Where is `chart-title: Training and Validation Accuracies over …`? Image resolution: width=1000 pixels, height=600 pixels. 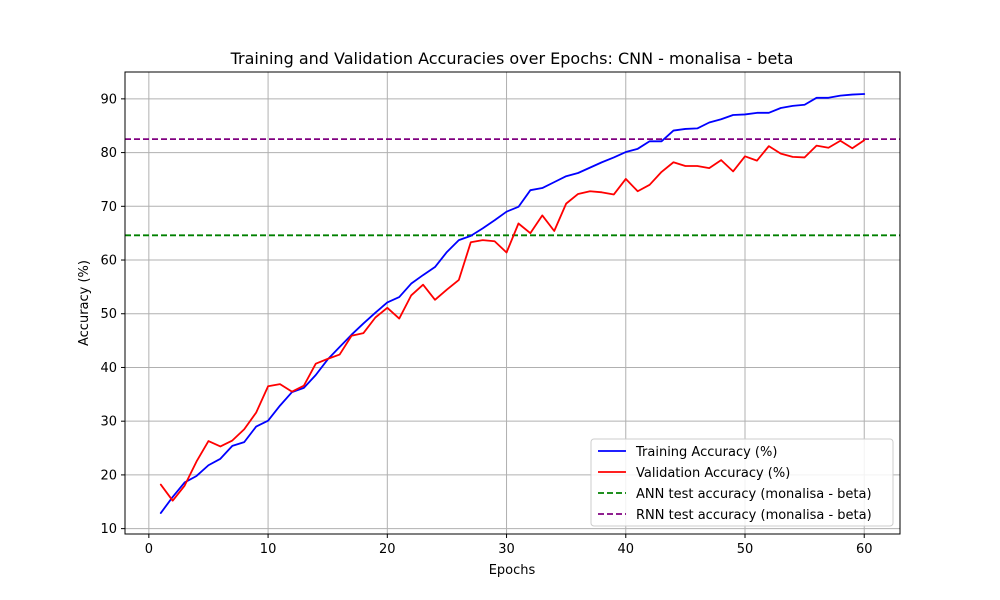
chart-title: Training and Validation Accuracies over … is located at coordinates (512, 58).